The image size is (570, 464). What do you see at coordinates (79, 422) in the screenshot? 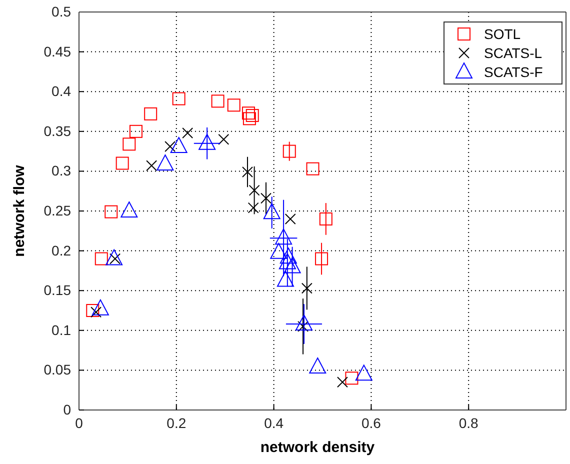
I see `x-tick-label: 0` at bounding box center [79, 422].